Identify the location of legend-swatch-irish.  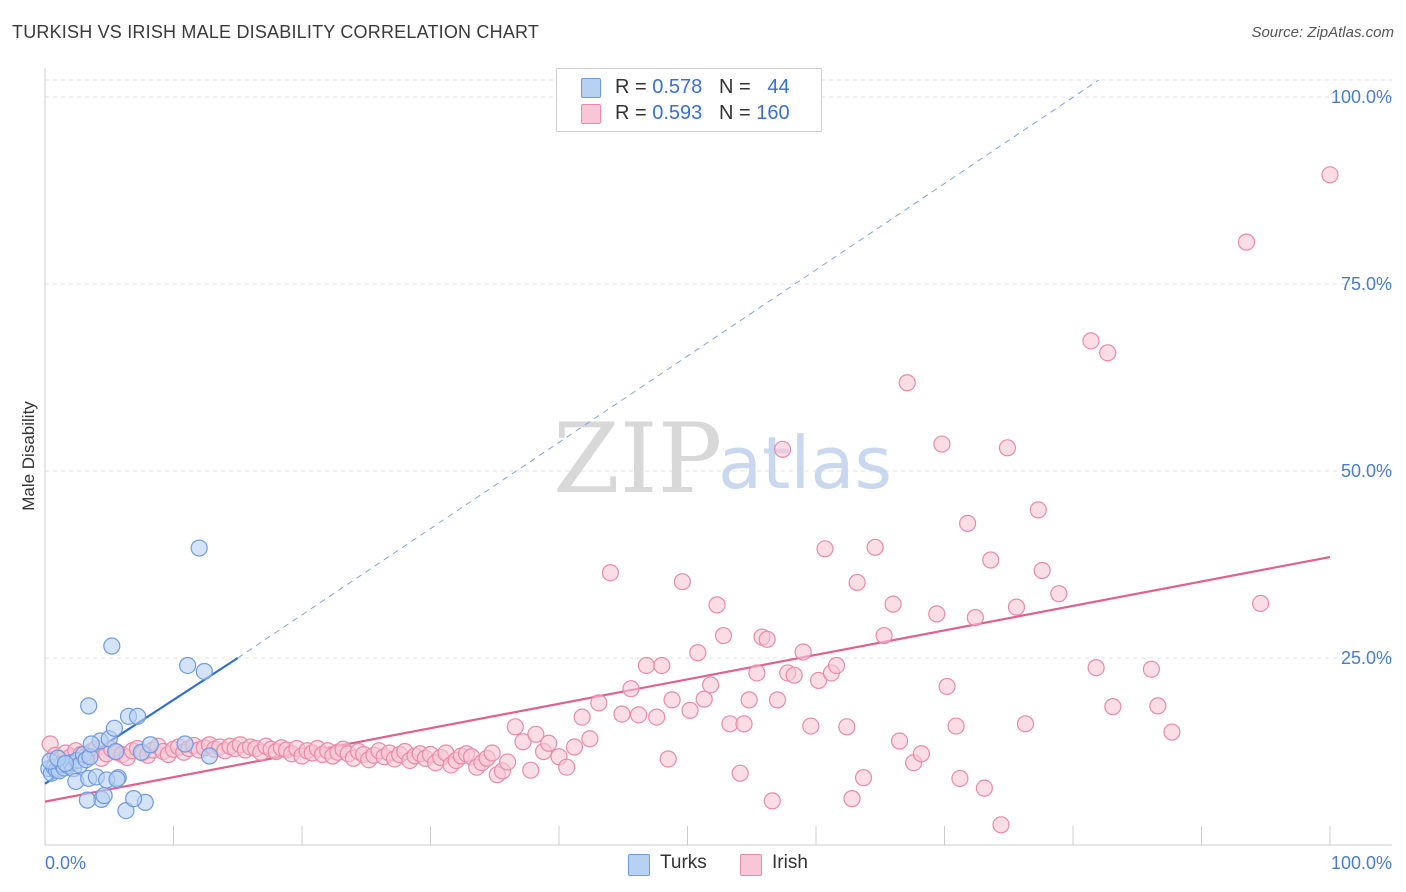
(591, 114).